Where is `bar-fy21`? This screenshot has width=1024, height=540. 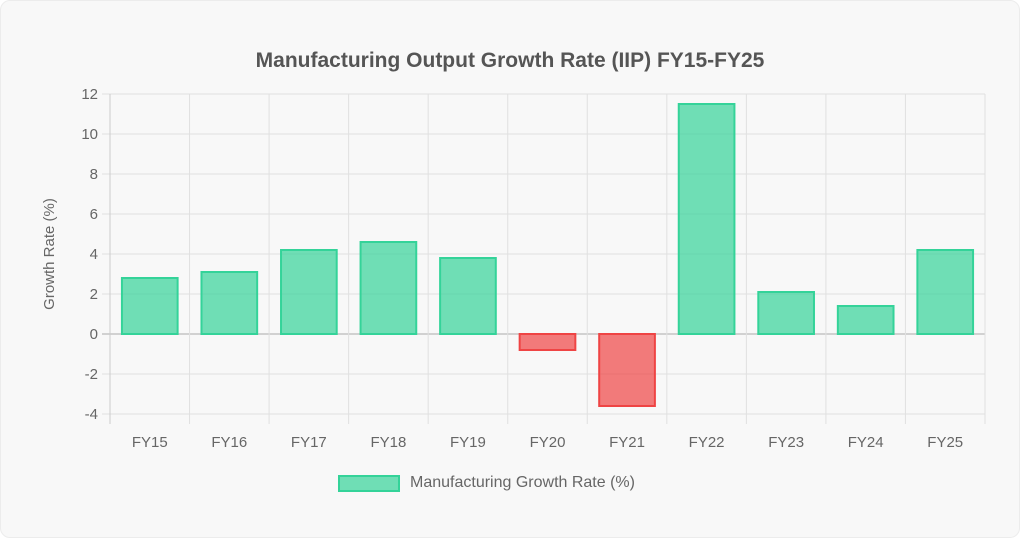 bar-fy21 is located at coordinates (627, 370).